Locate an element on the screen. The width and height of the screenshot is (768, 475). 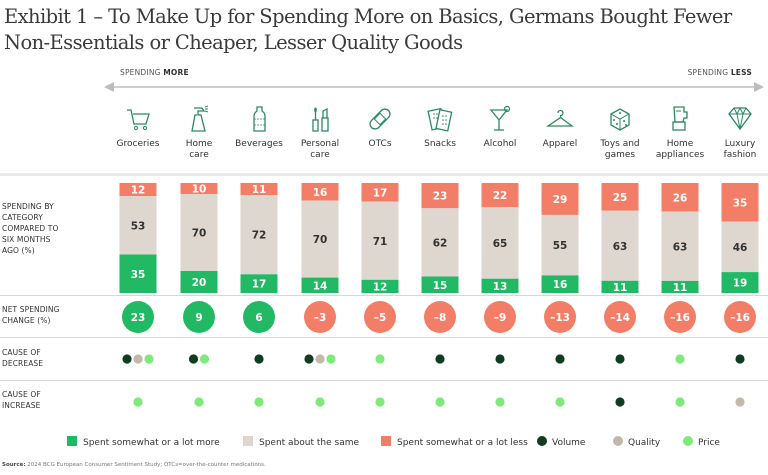
data-label-same: 46 is located at coordinates (740, 248).